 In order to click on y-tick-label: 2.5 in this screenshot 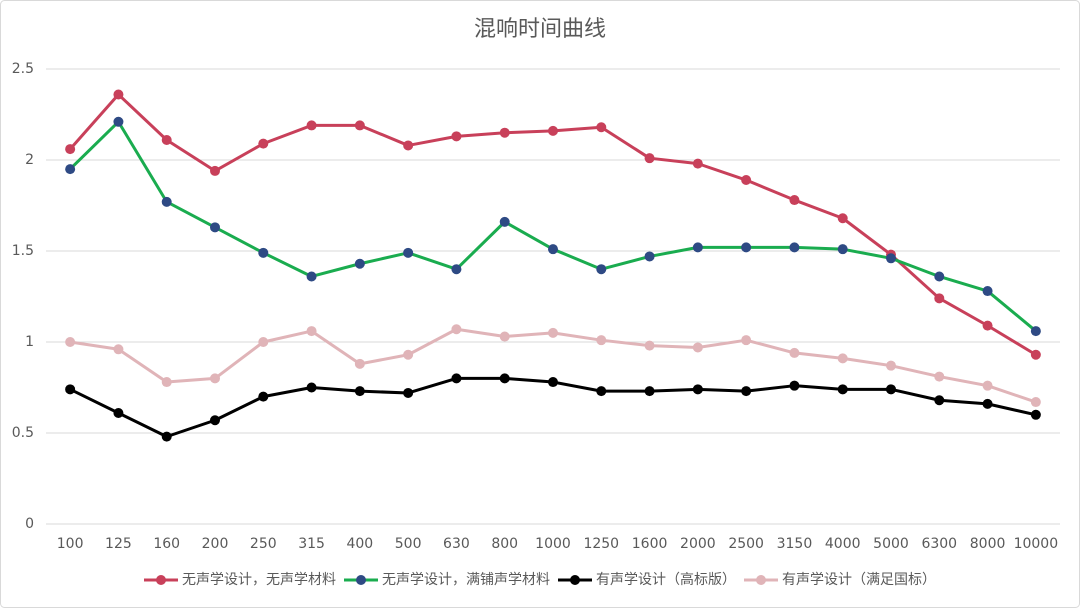, I will do `click(23, 69)`.